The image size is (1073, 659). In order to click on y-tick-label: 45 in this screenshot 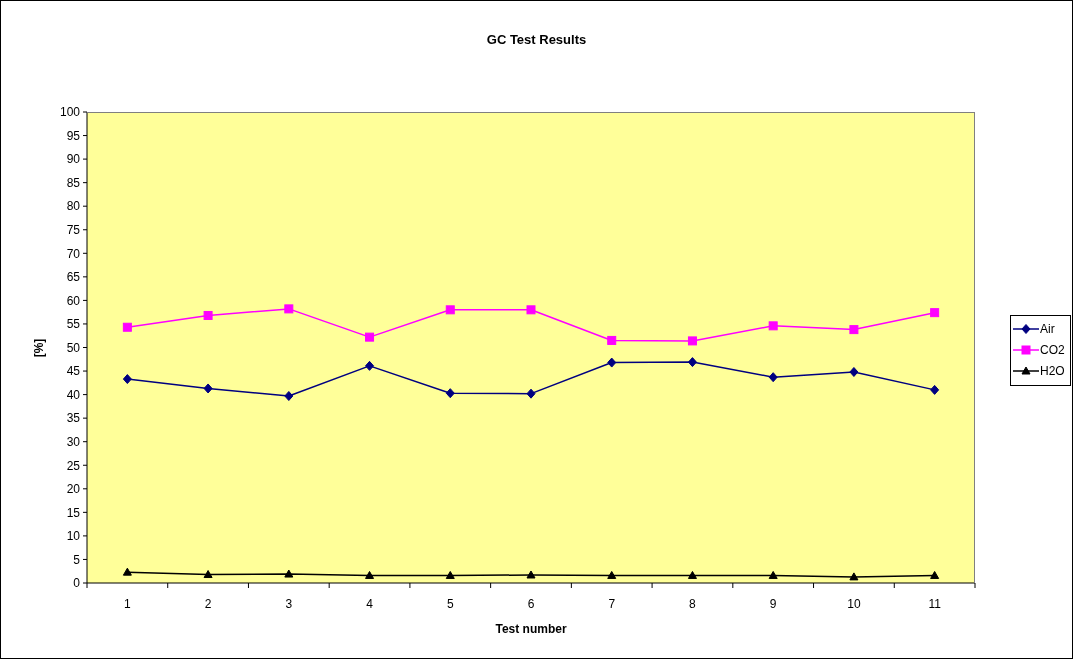, I will do `click(73, 371)`.